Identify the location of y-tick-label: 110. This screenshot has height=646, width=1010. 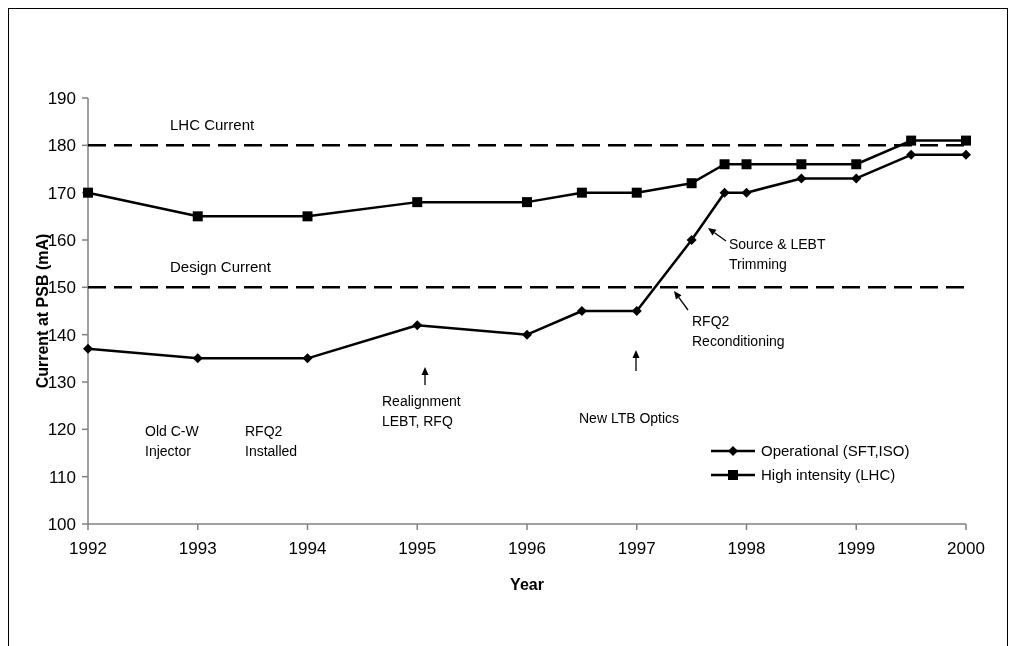
(62, 477).